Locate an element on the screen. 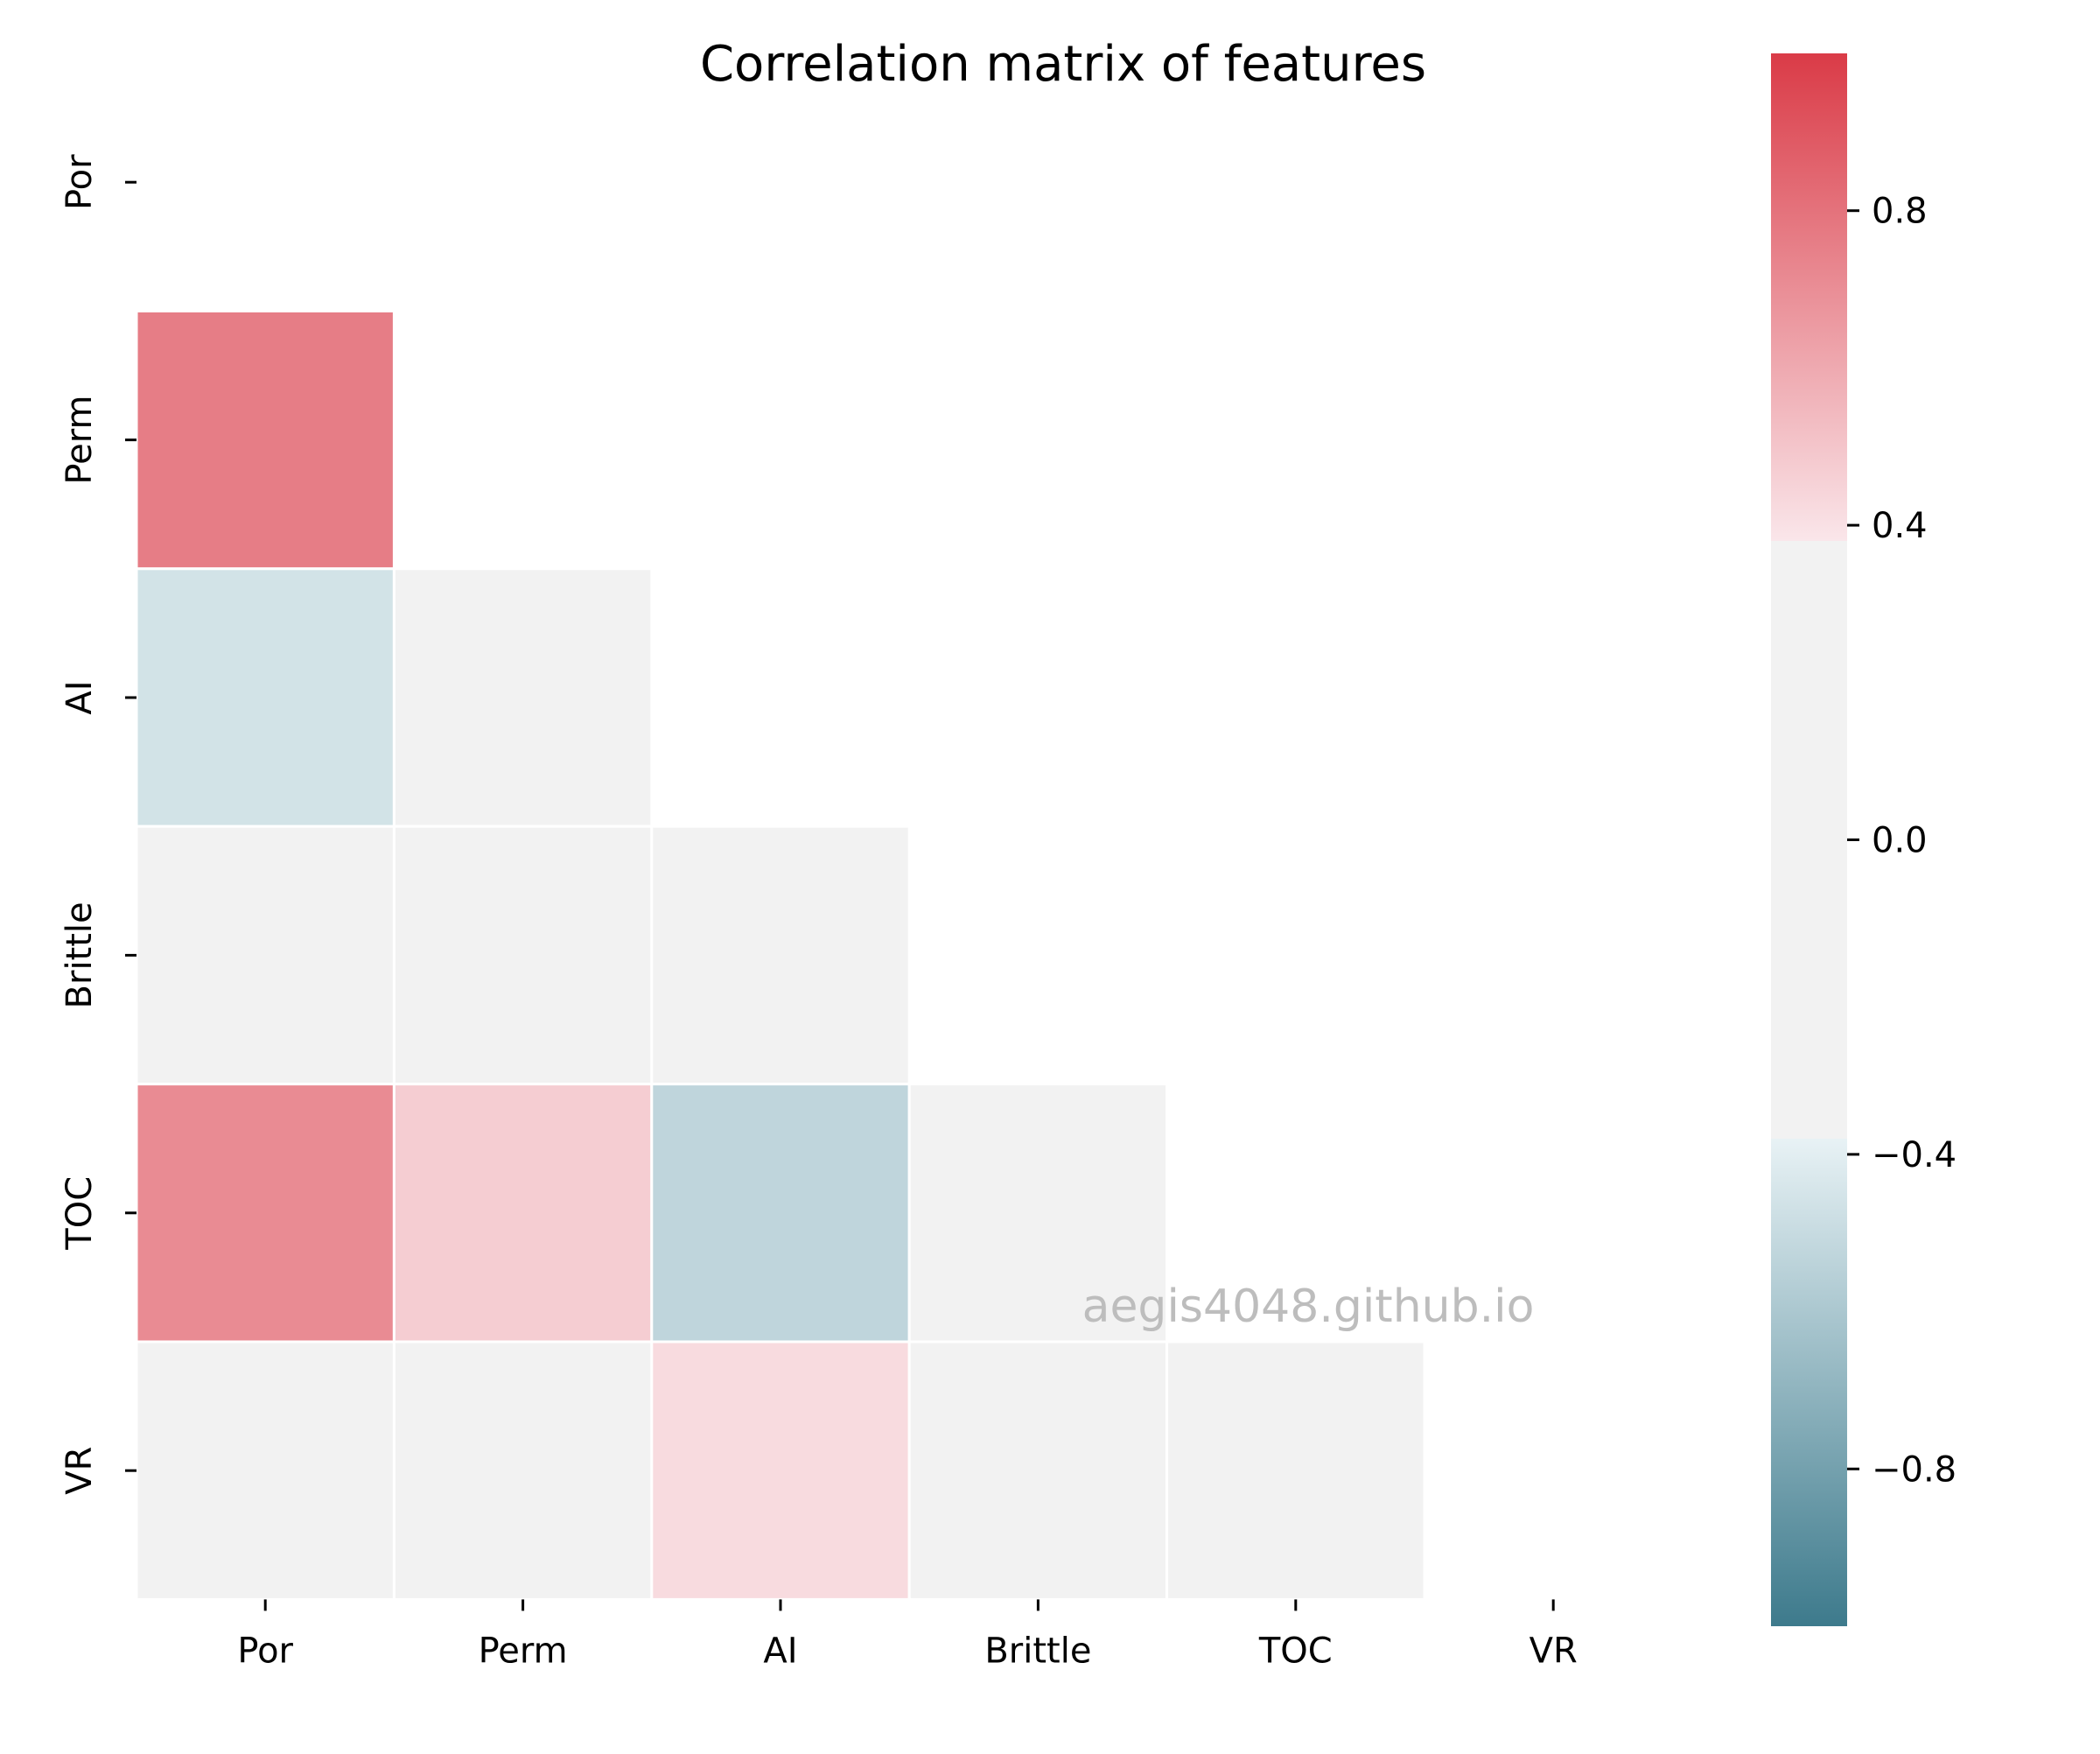 This screenshot has height=1754, width=2100. x-tick-label-brittle: Brittle is located at coordinates (1037, 1651).